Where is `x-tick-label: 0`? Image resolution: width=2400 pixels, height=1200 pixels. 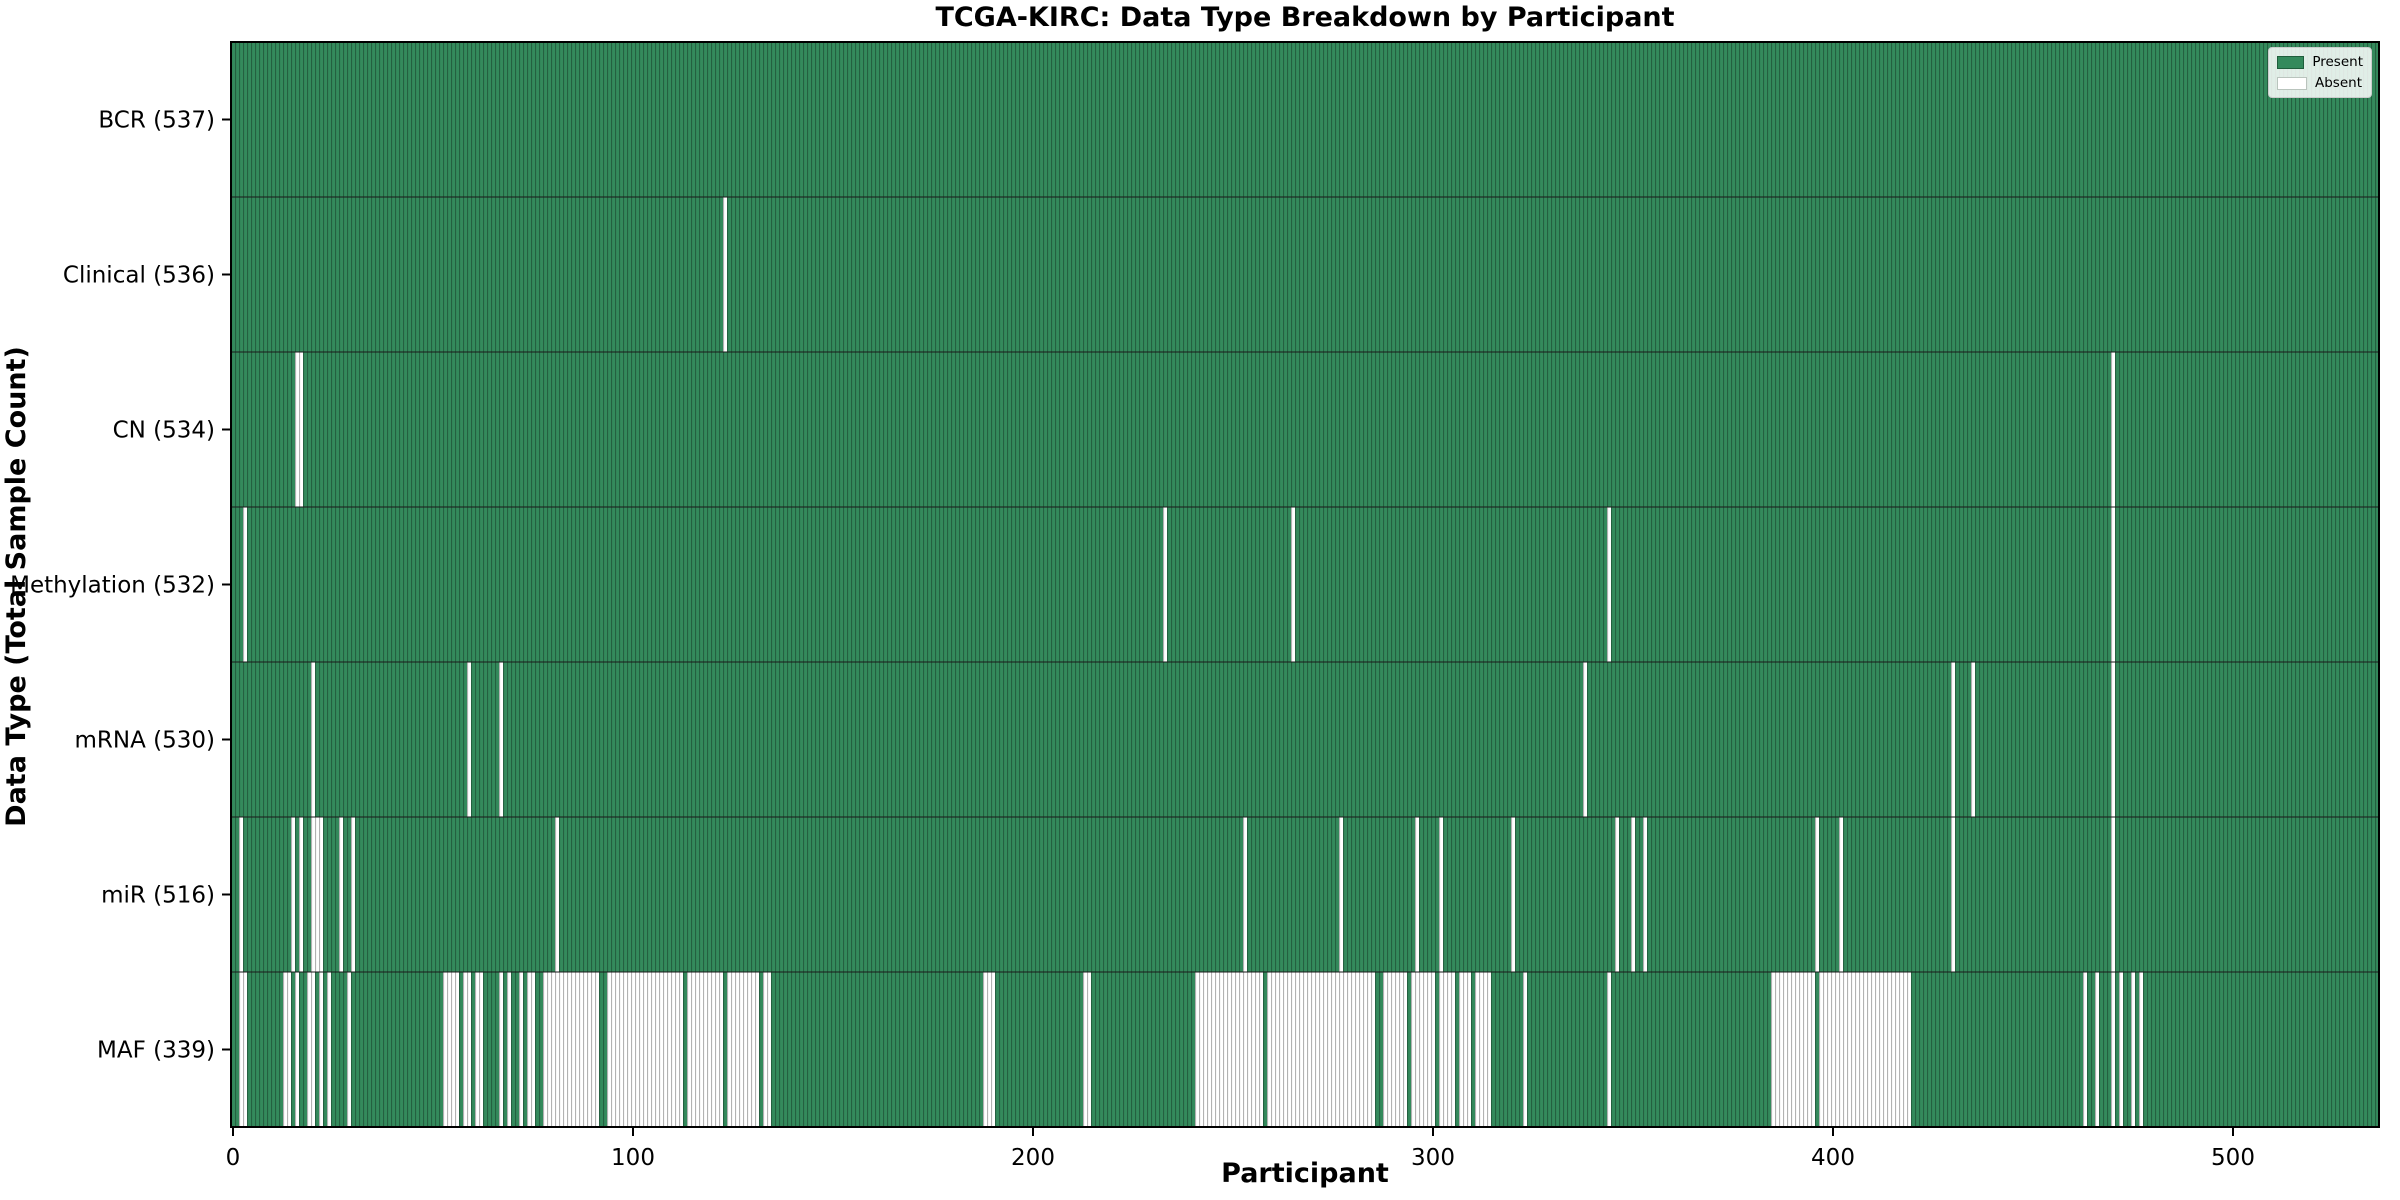 x-tick-label: 0 is located at coordinates (233, 1158).